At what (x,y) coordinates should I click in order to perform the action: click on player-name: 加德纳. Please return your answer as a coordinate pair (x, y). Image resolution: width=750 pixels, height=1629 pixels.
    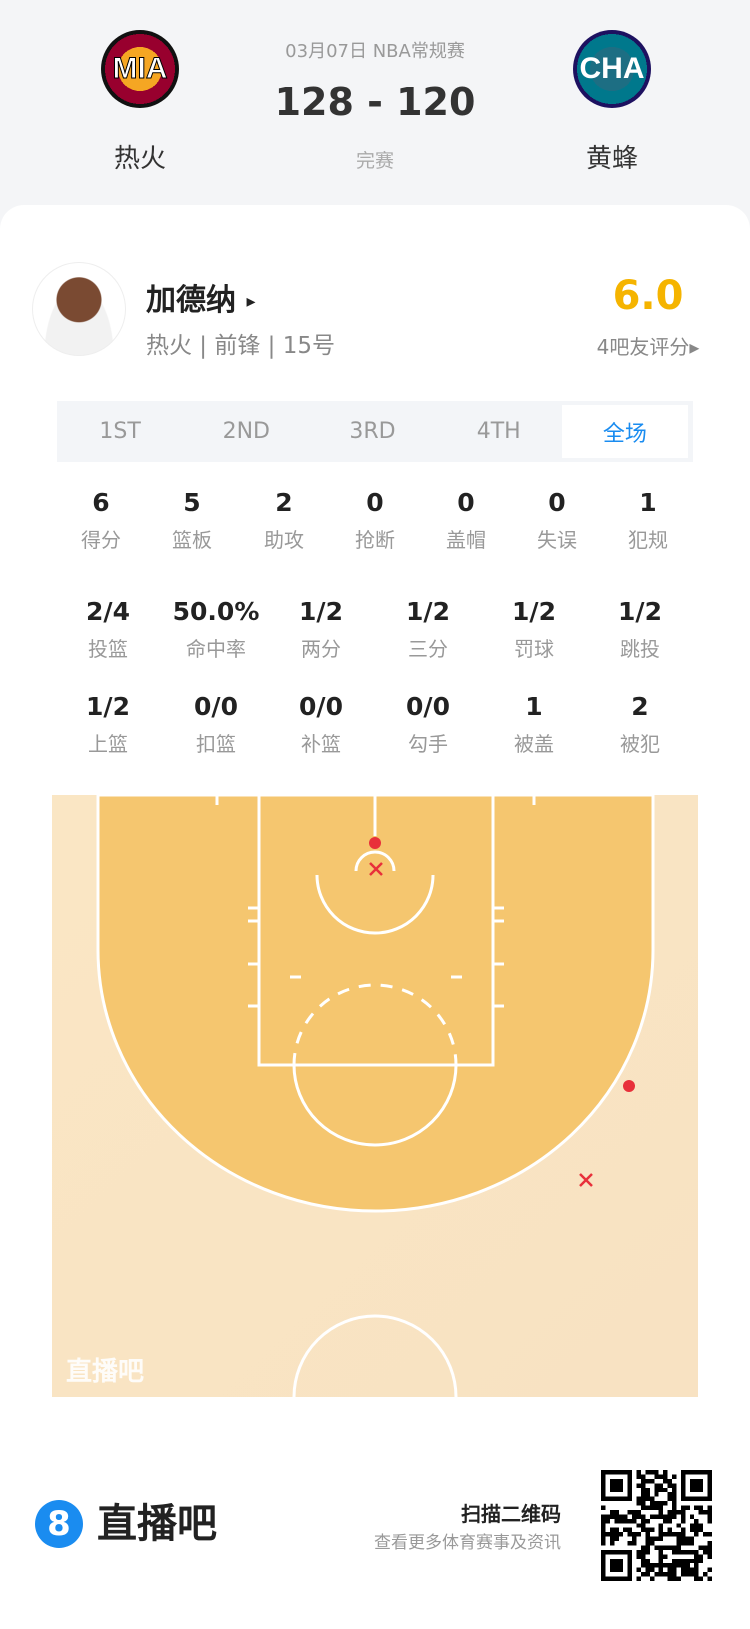
    Looking at the image, I should click on (191, 300).